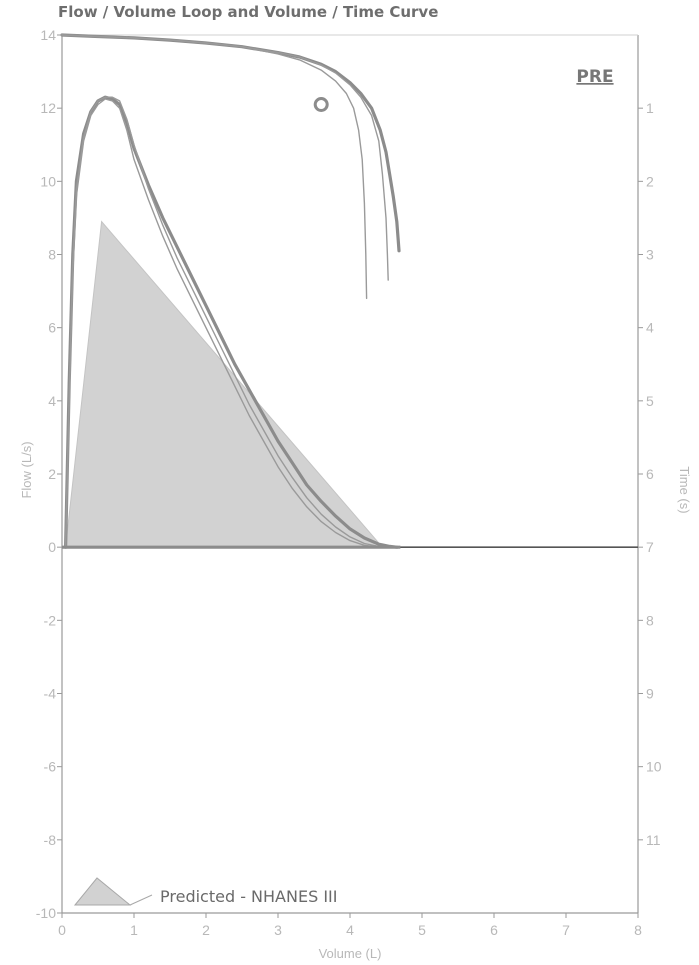 This screenshot has height=965, width=699. Describe the element at coordinates (321, 105) in the screenshot. I see `marker-circle` at that location.